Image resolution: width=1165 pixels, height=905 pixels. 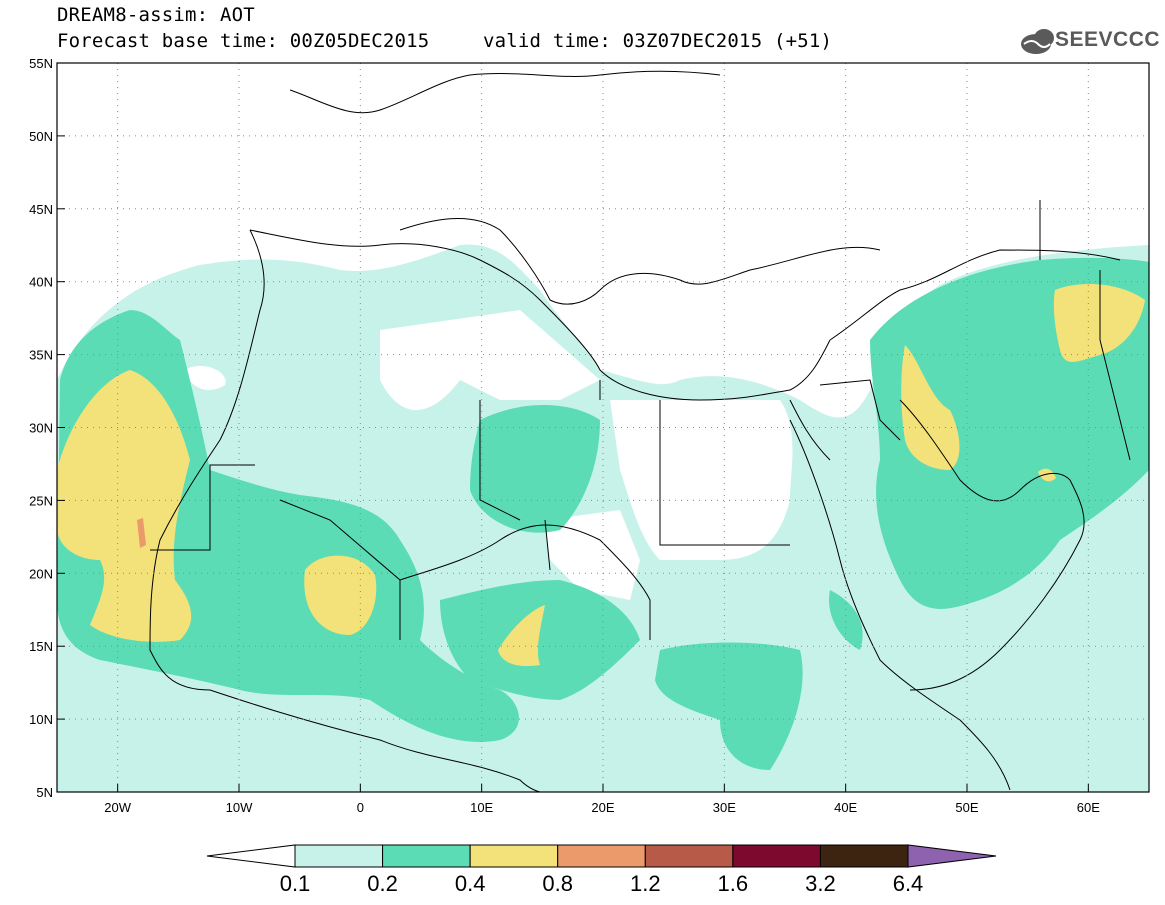 I want to click on clear-region-chad, so click(x=592, y=555).